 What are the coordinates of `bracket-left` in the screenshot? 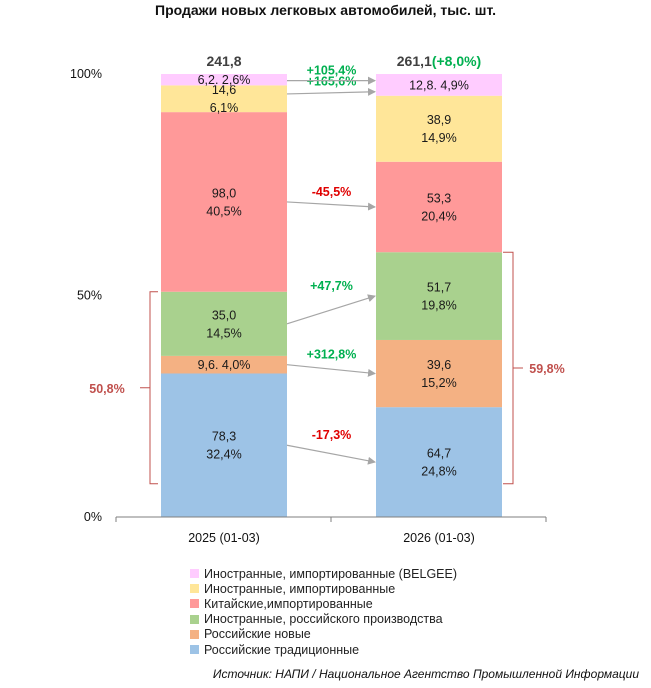 It's located at (153, 388).